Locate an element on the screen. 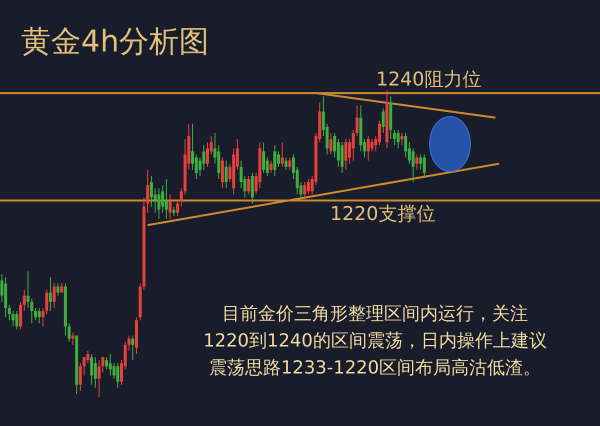 This screenshot has height=426, width=600. annotation: 目前金价三角形整理区间内运行，关注 is located at coordinates (375, 314).